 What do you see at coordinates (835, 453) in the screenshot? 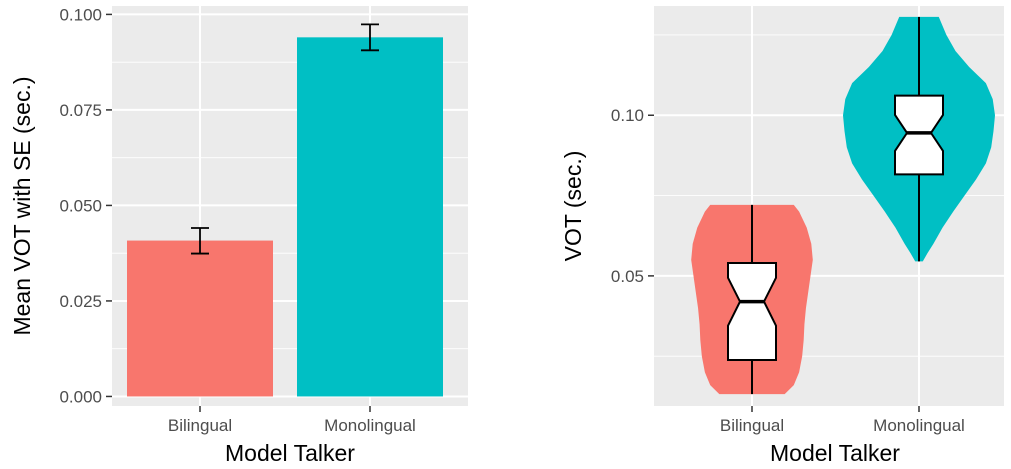
I see `right-x-axis-title: Model Talker` at bounding box center [835, 453].